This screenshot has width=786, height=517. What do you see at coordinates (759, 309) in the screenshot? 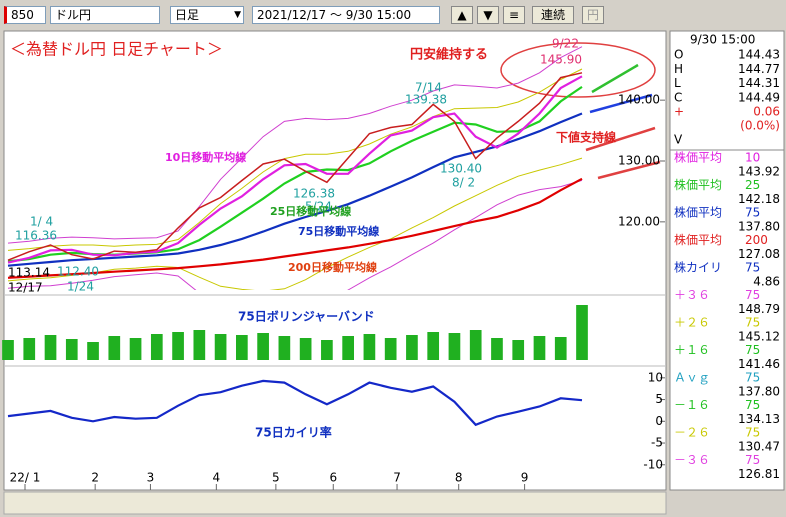
I see `indicator-value: 148.79` at bounding box center [759, 309].